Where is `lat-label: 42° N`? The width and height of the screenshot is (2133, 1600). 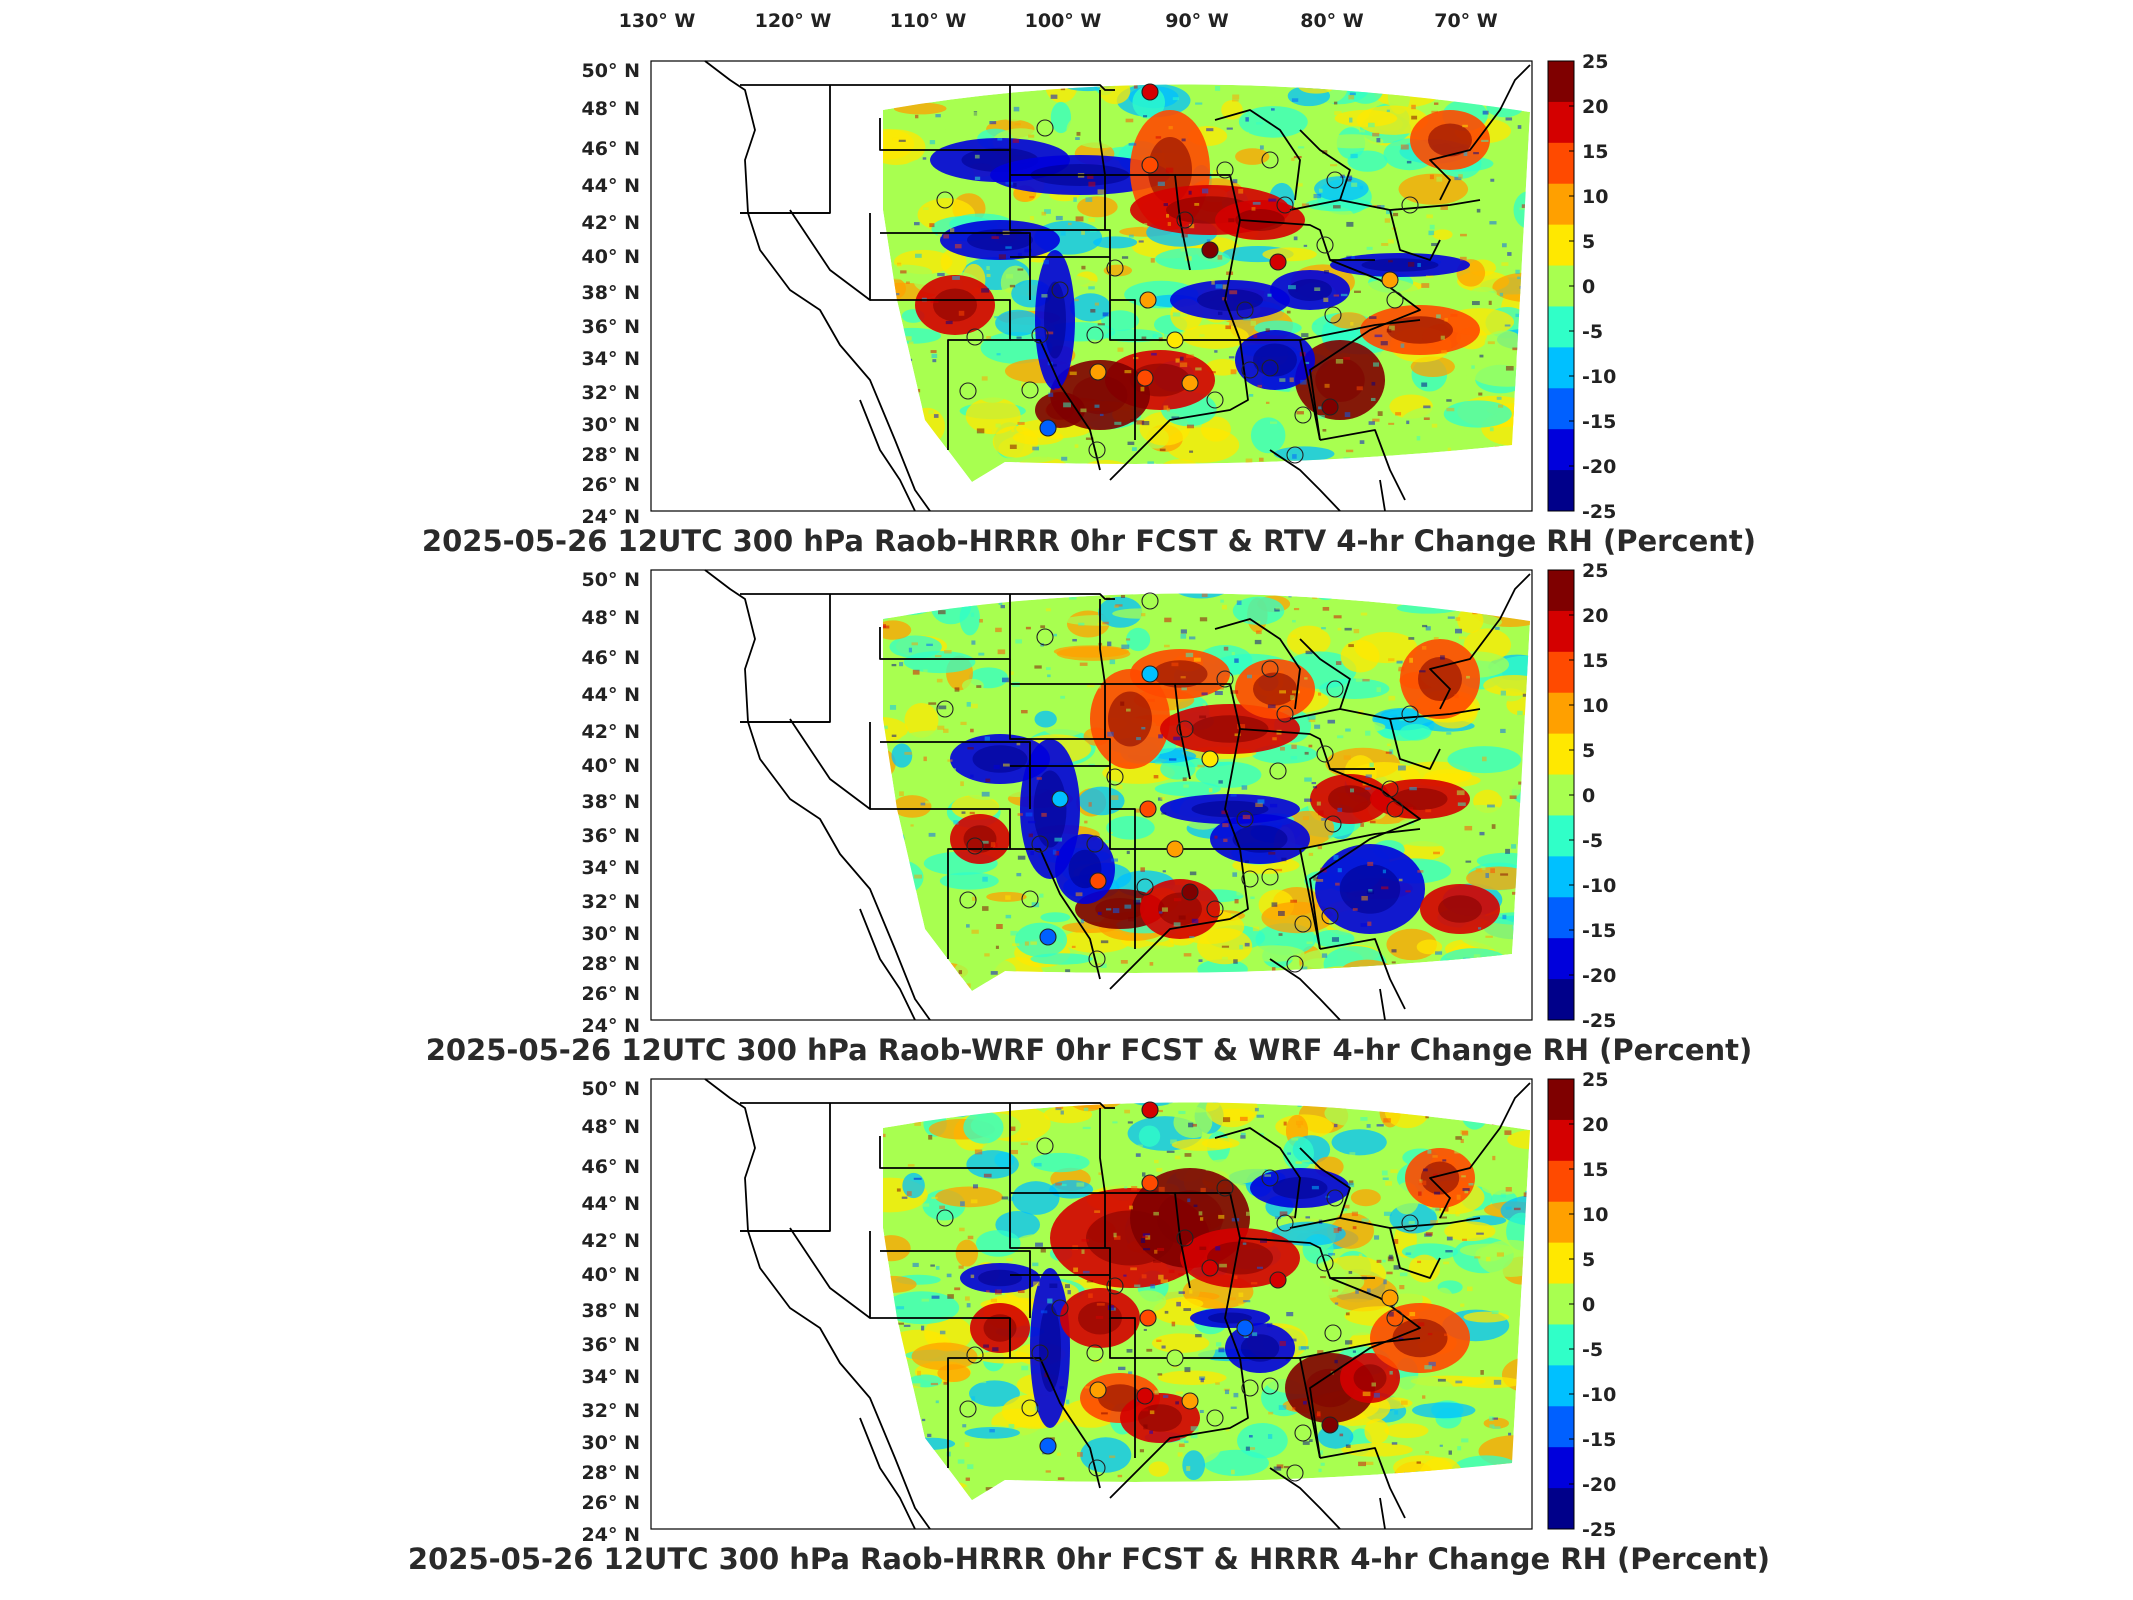
lat-label: 42° N is located at coordinates (611, 223).